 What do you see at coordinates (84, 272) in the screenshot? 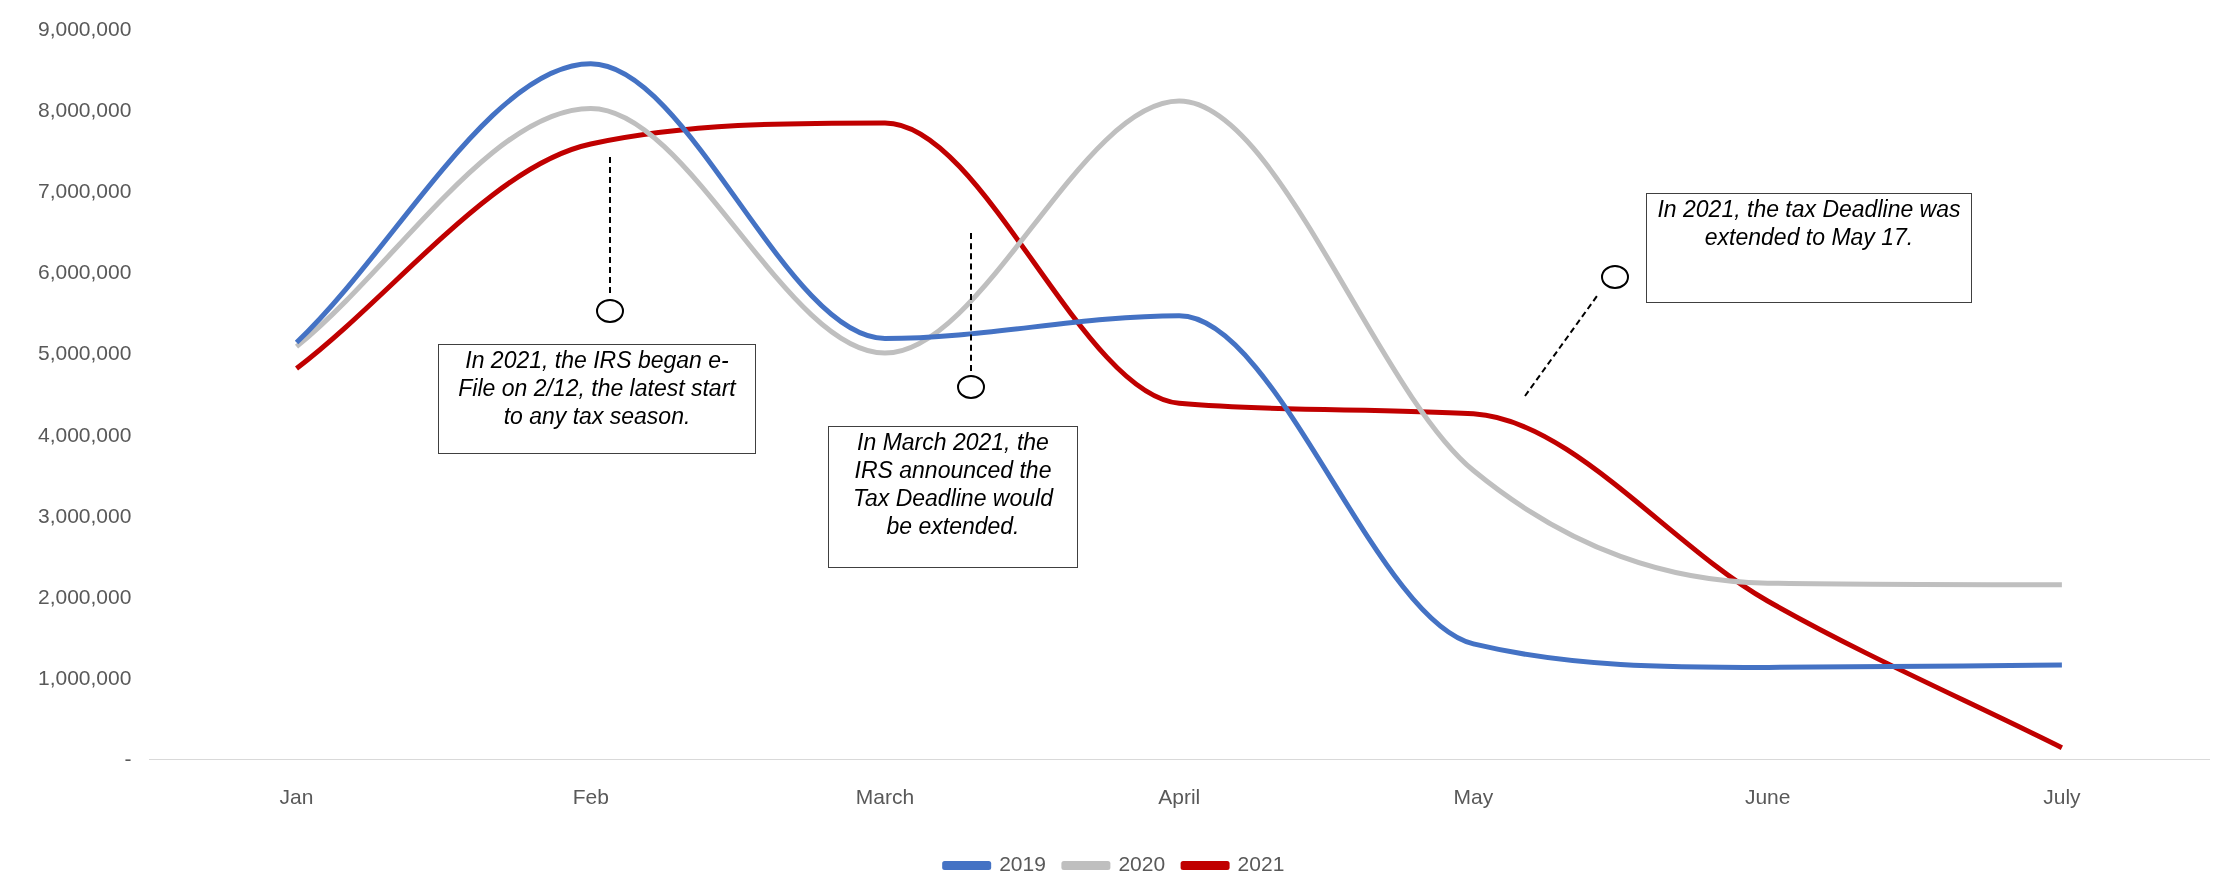
I see `y-tick-label: 6,000,000` at bounding box center [84, 272].